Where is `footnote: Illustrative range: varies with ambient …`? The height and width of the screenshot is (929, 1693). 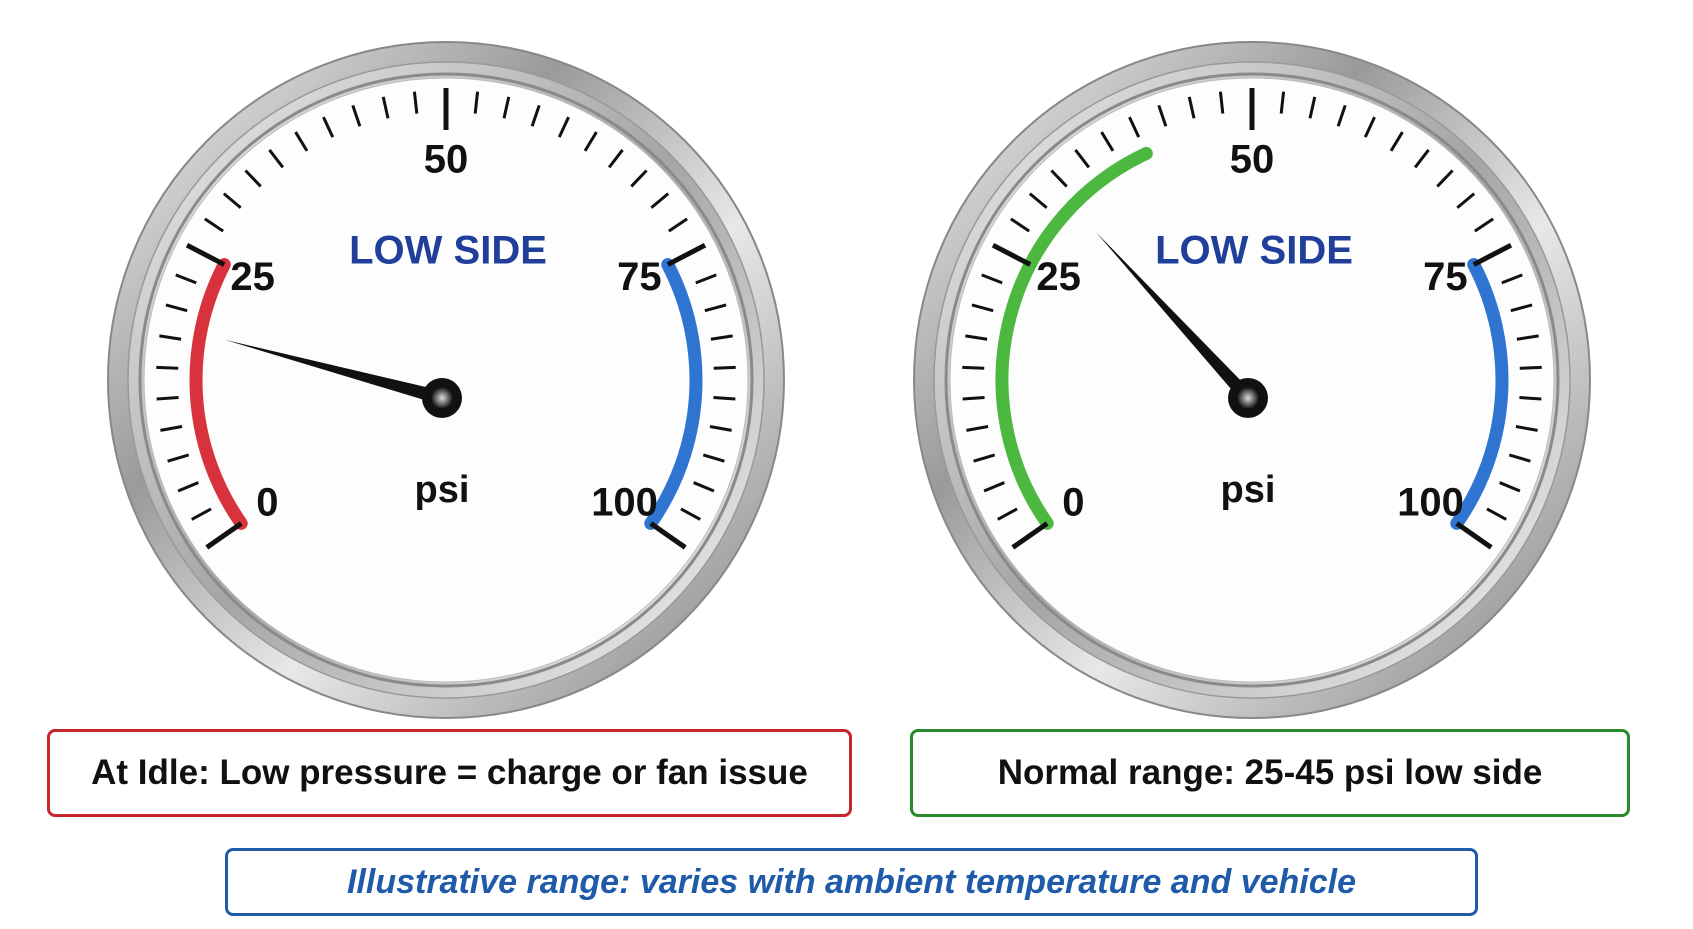
footnote: Illustrative range: varies with ambient … is located at coordinates (851, 882).